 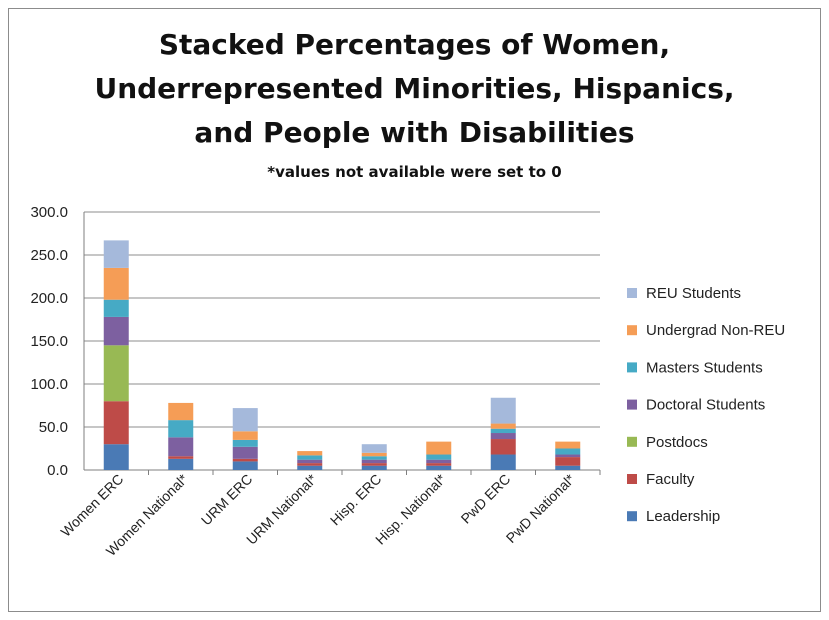 What do you see at coordinates (49, 255) in the screenshot?
I see `y-tick-label: 250.0` at bounding box center [49, 255].